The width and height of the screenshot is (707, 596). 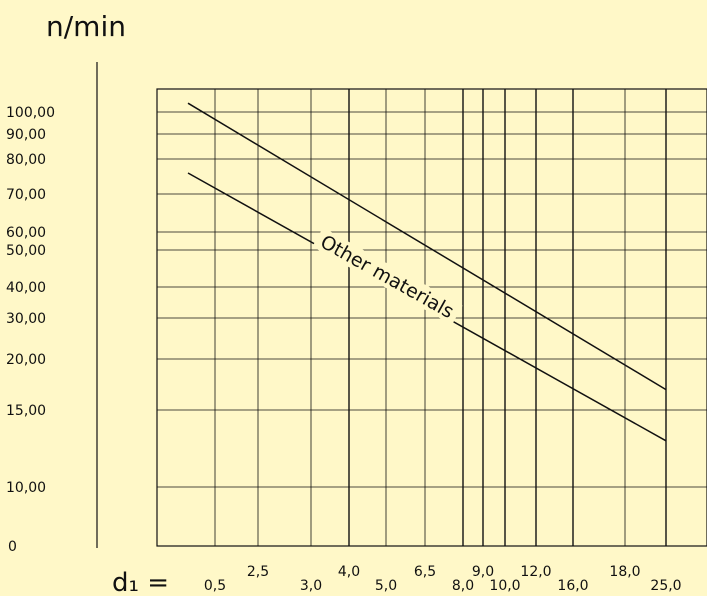 What do you see at coordinates (26, 319) in the screenshot?
I see `y-tick-label: 30,00` at bounding box center [26, 319].